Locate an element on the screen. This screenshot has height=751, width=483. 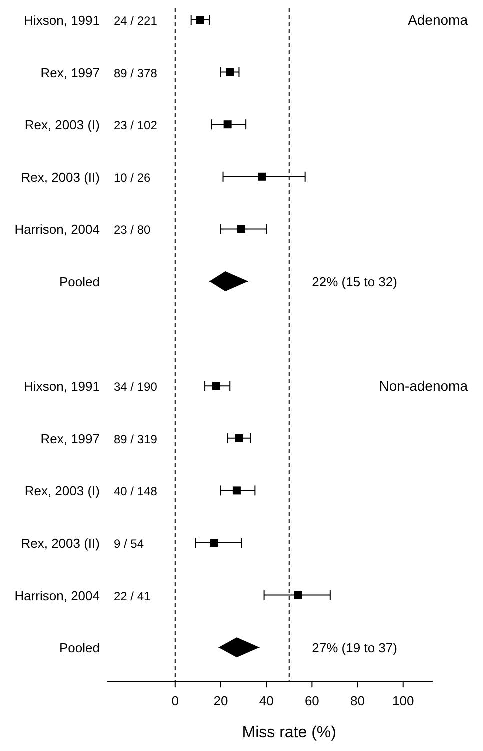
annotation: 22 / 41 is located at coordinates (133, 596).